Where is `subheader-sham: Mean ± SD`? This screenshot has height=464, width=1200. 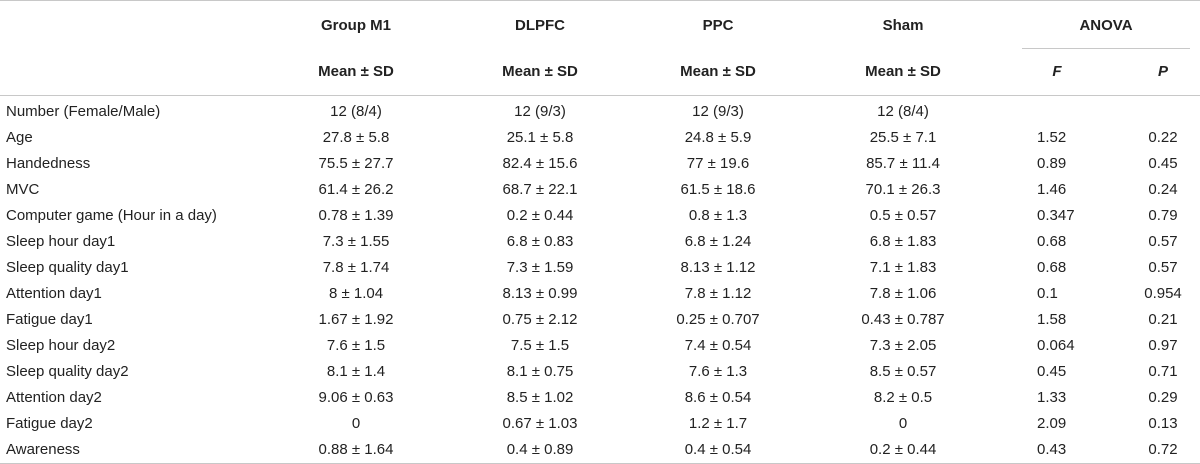
subheader-sham: Mean ± SD is located at coordinates (903, 71).